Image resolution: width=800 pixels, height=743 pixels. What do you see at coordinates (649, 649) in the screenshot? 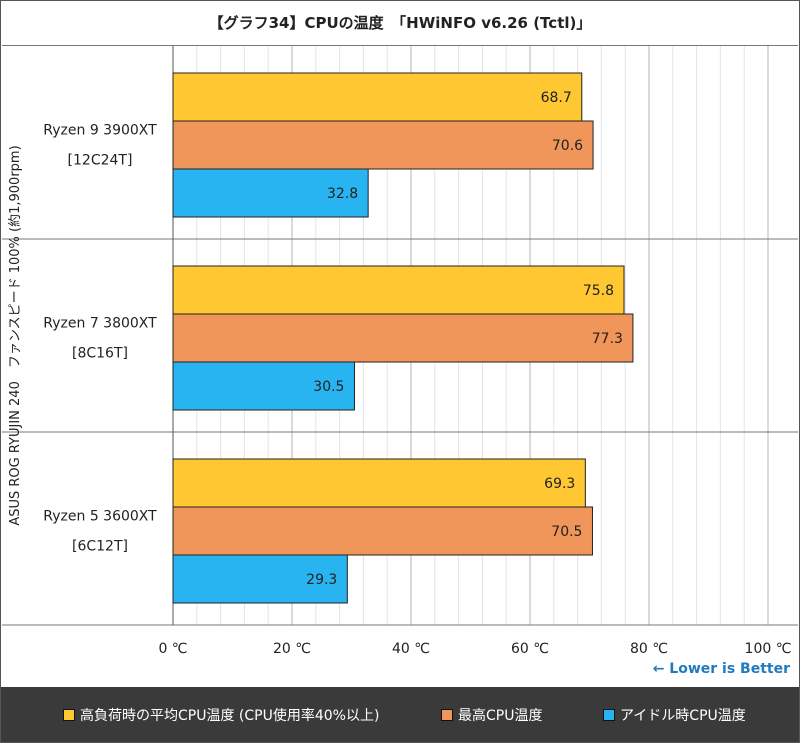
I see `x-tick-label: 80 ℃` at bounding box center [649, 649].